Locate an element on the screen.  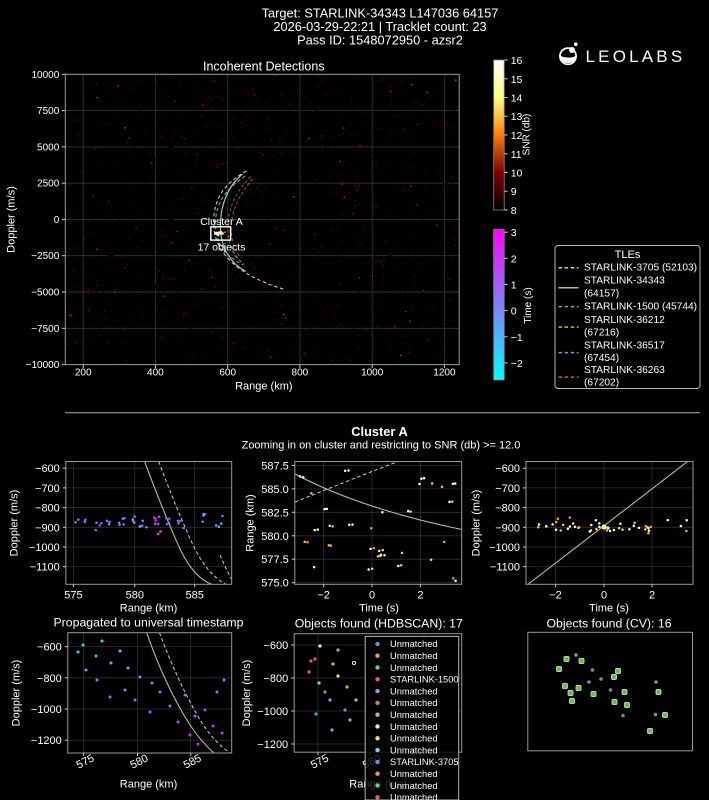
svg-text: Cluster A is located at coordinates (379, 431).